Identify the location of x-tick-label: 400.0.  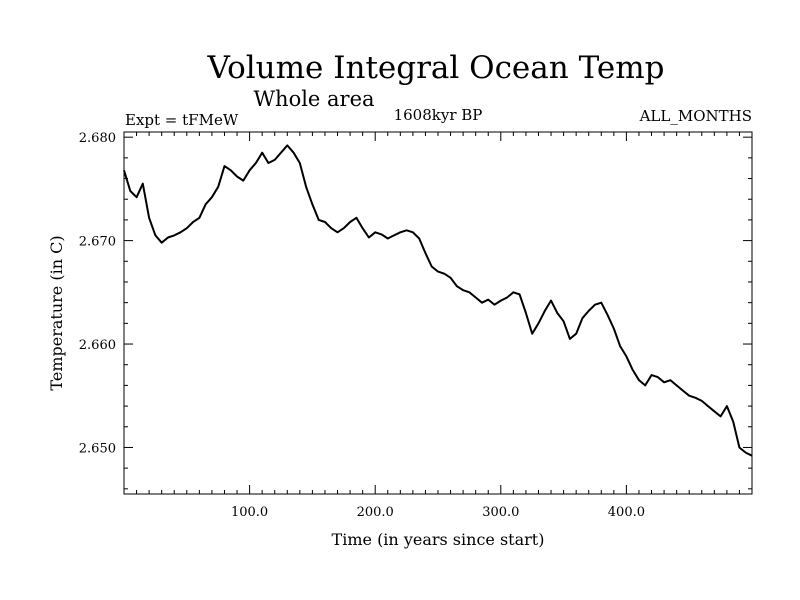
(626, 512).